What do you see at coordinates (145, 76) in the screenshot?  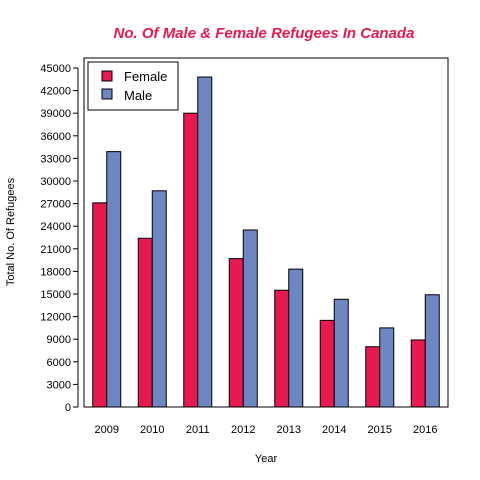 I see `legend-label-female: Female` at bounding box center [145, 76].